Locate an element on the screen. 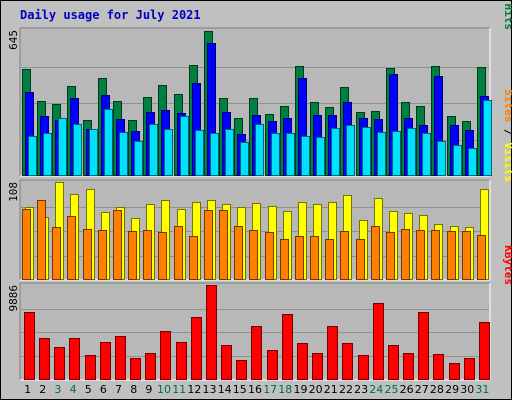 Image resolution: width=512 pixels, height=400 pixels. day-label-29: 29 is located at coordinates (452, 389).